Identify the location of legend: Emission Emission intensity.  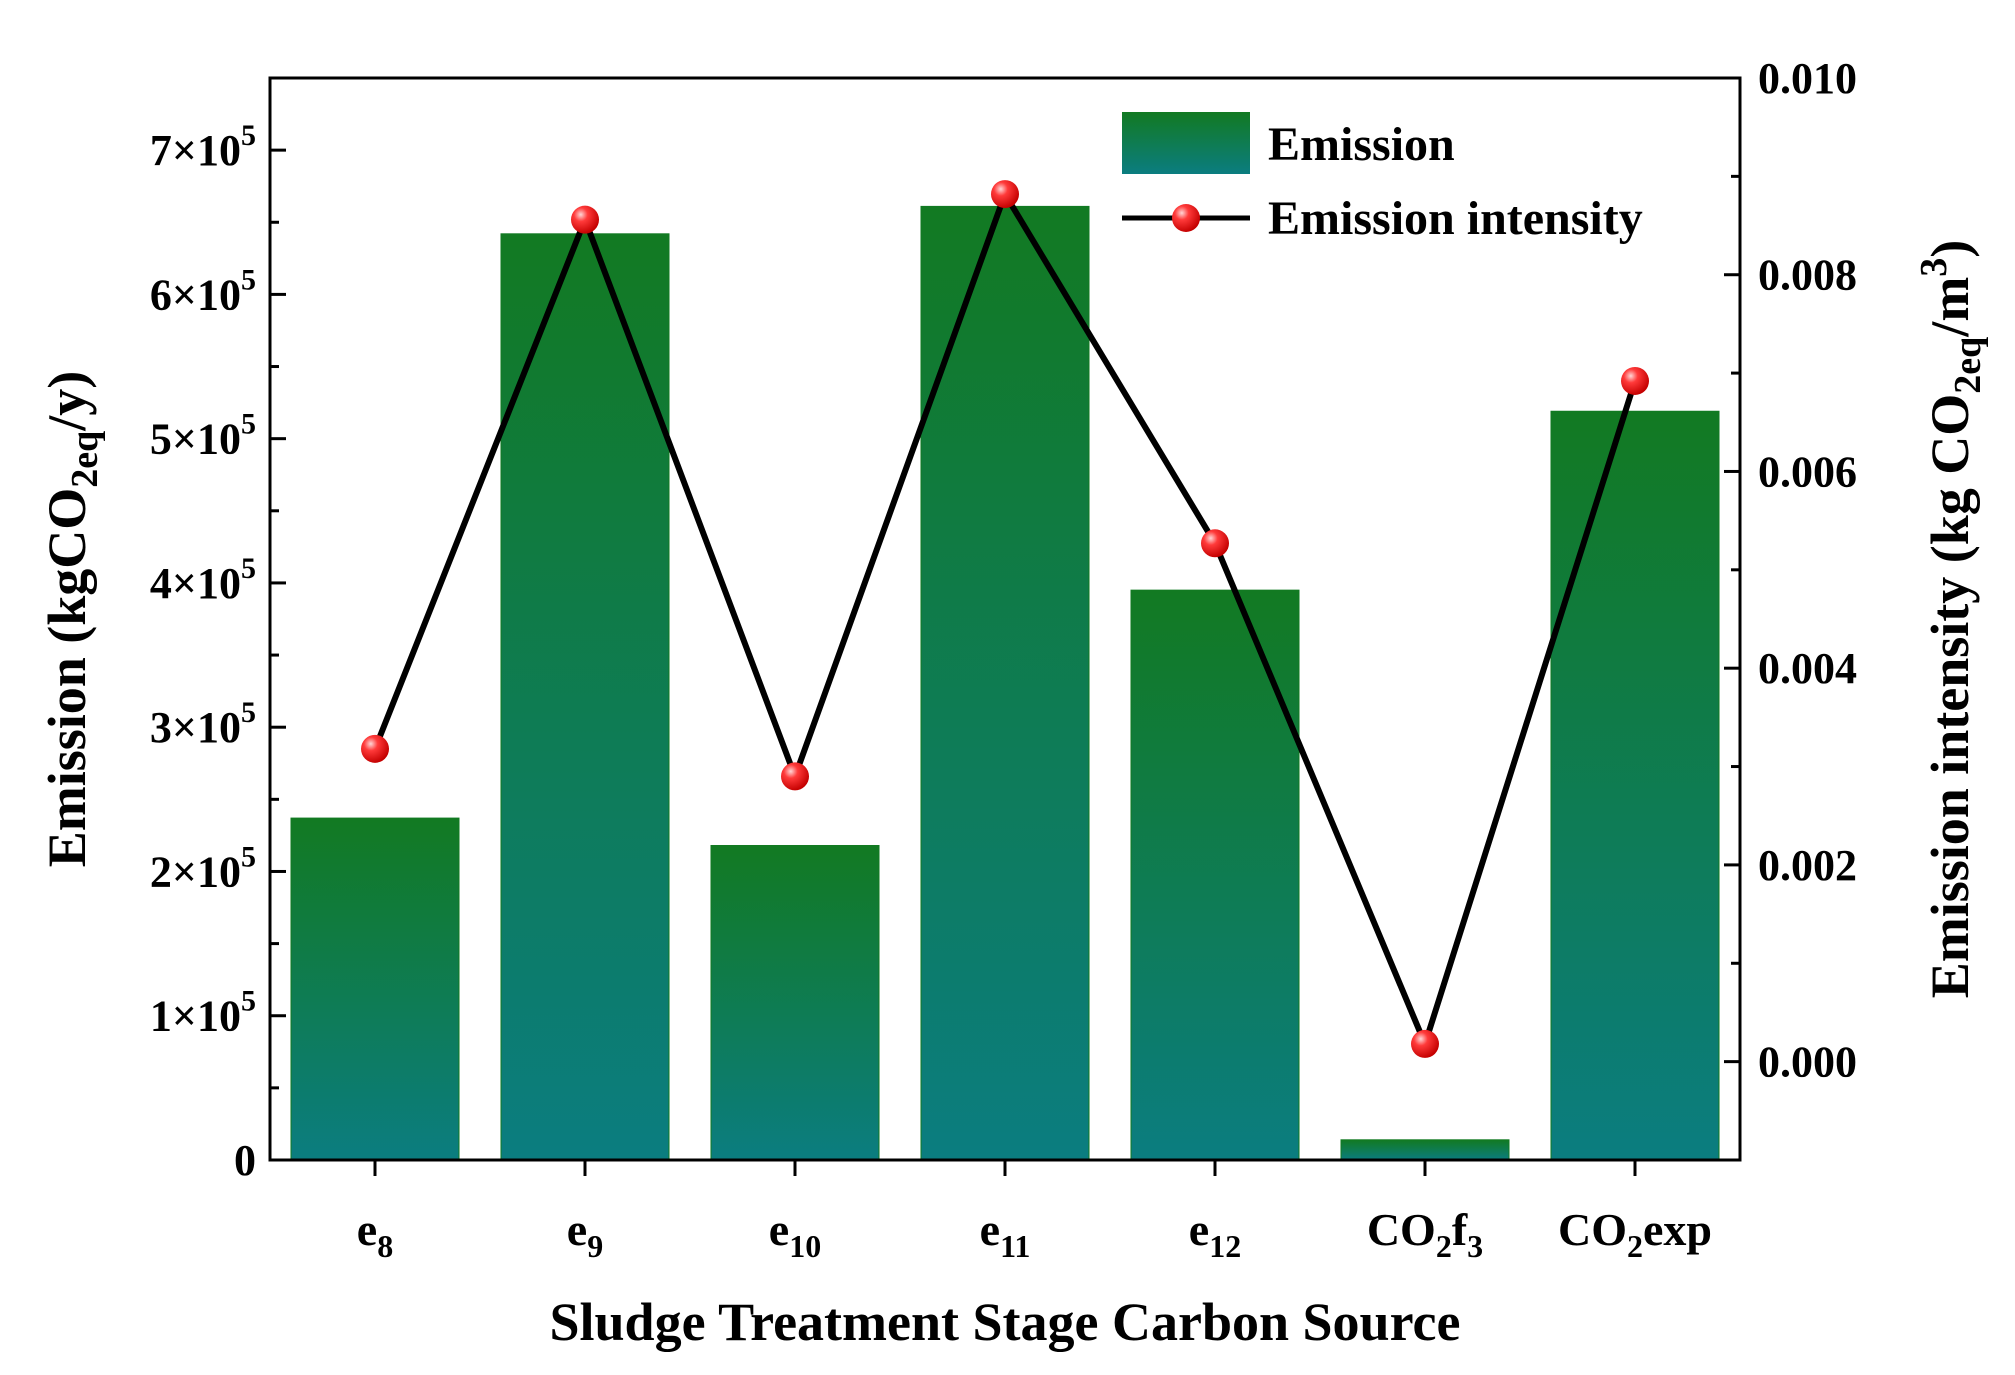
(1382, 178).